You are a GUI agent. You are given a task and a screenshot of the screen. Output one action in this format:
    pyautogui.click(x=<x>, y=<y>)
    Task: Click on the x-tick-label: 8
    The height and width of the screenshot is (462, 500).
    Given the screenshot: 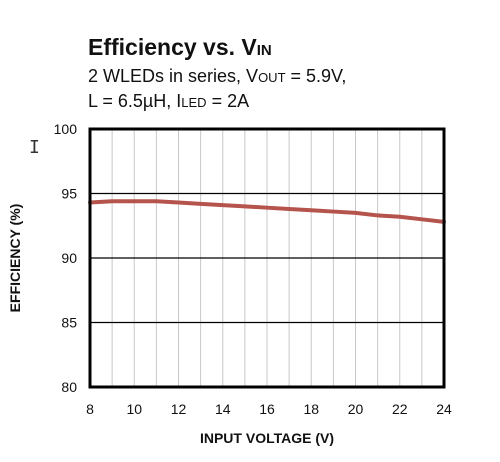 What is the action you would take?
    pyautogui.click(x=90, y=409)
    